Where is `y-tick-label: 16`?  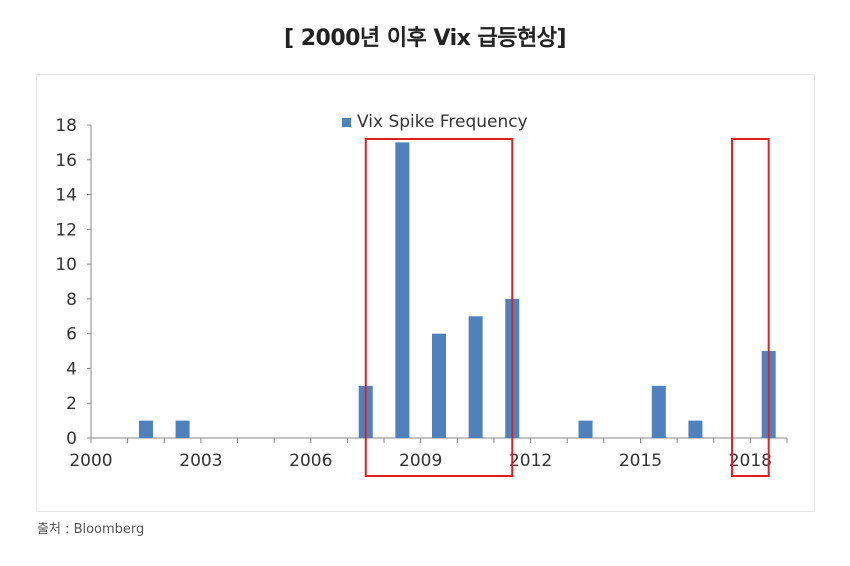 y-tick-label: 16 is located at coordinates (66, 161).